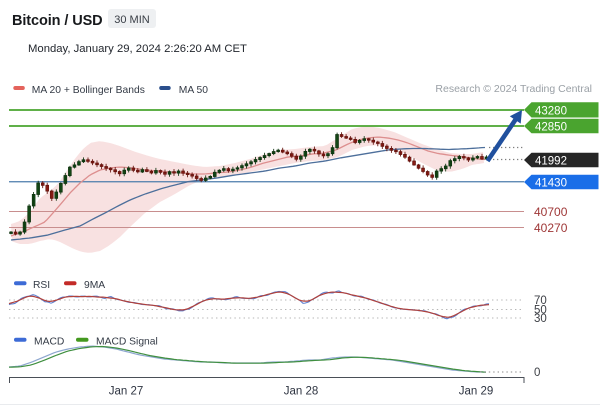  Describe the element at coordinates (88, 90) in the screenshot. I see `svg-text: MA 20 + Bollinger Bands` at that location.